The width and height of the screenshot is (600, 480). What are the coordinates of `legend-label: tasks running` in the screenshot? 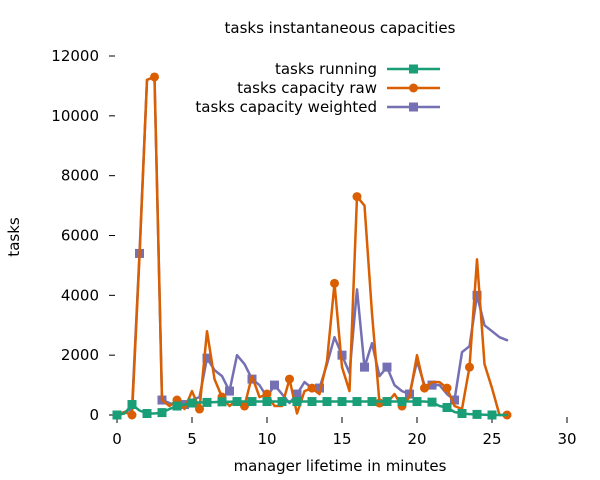 It's located at (326, 69).